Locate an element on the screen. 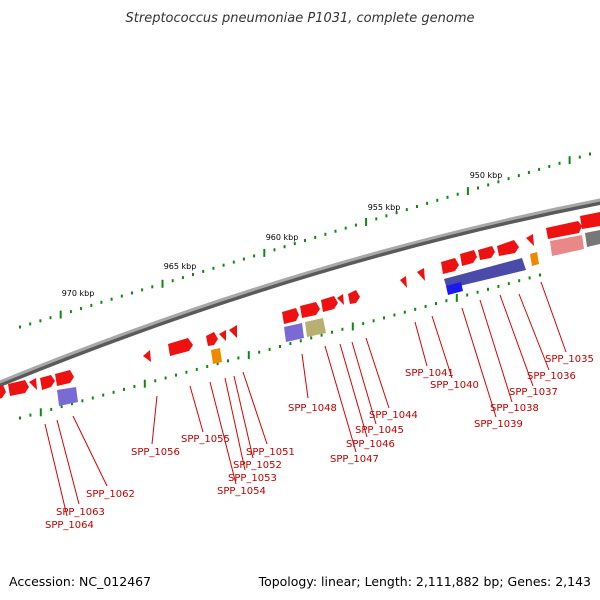  gene-label: SPP_1036 is located at coordinates (551, 376).